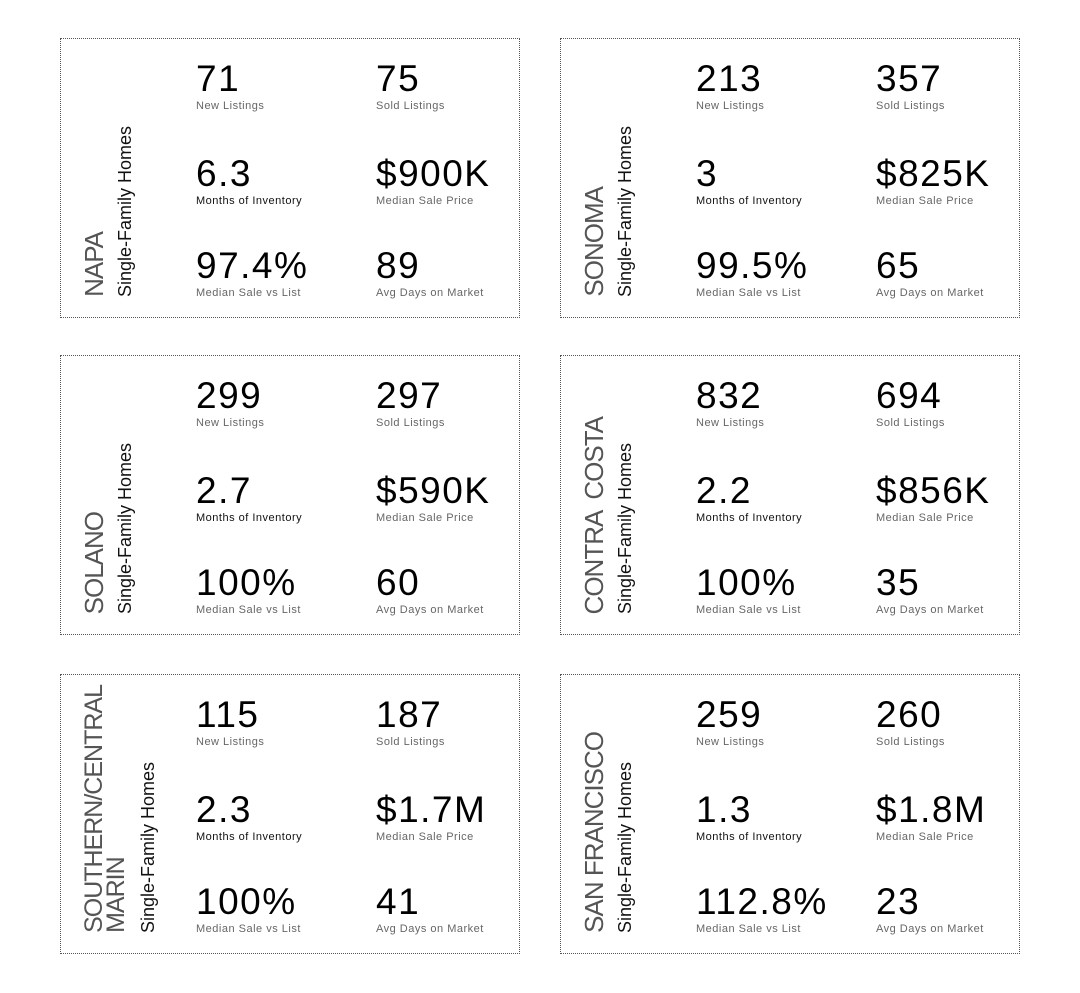 The height and width of the screenshot is (993, 1080). I want to click on metric-sold-listings: 75 Sold Listings, so click(410, 86).